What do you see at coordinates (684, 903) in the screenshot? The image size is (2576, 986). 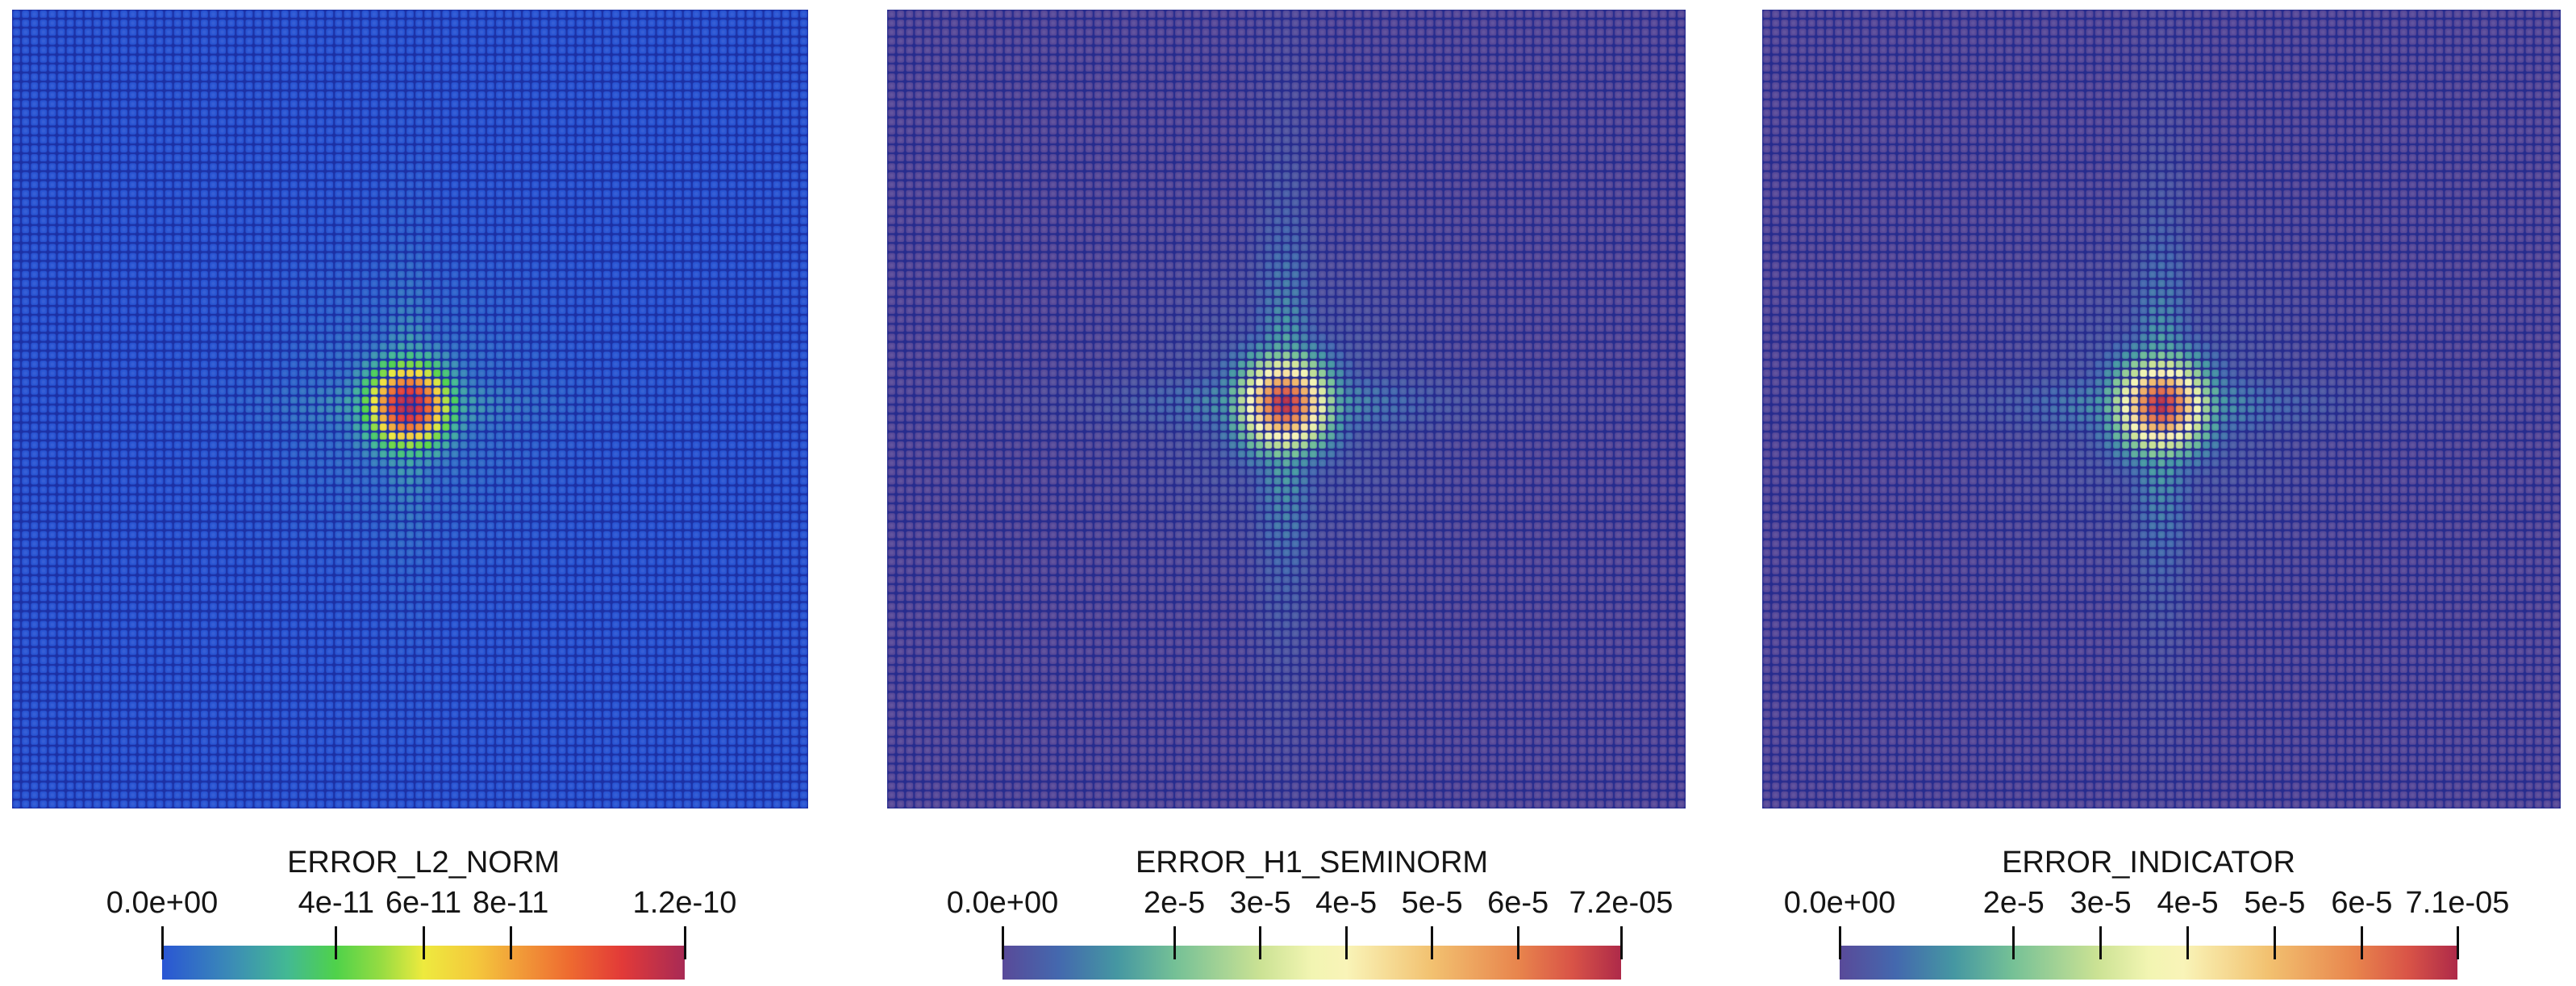 I see `colorbar-tick-label: 1.2e-10` at bounding box center [684, 903].